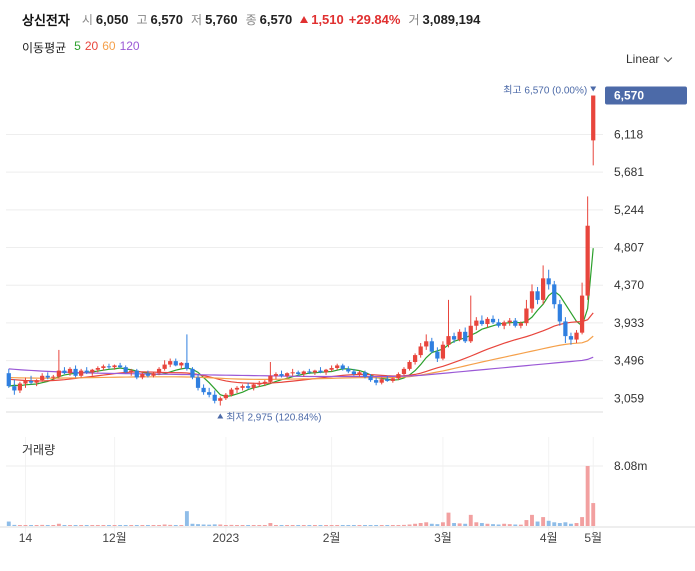 Image resolution: width=695 pixels, height=571 pixels. Describe the element at coordinates (77, 46) in the screenshot. I see `ma-legend-5: 5` at that location.